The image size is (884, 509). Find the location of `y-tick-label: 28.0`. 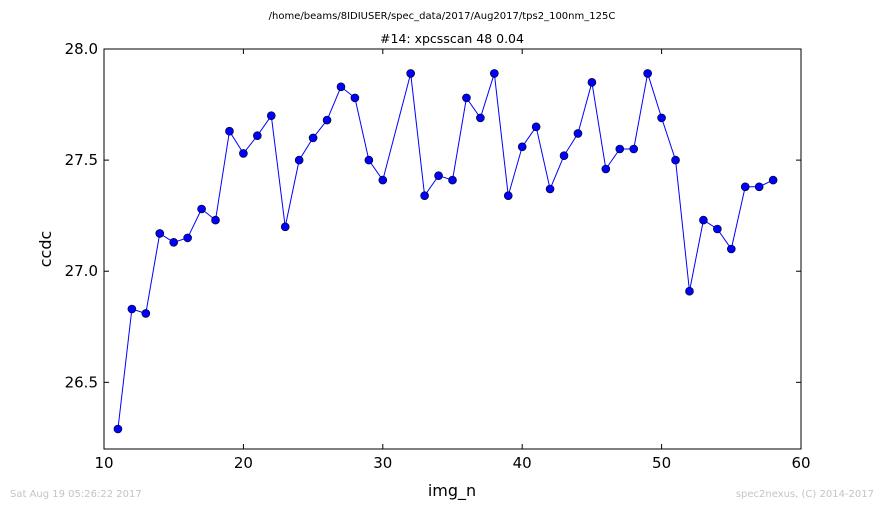

y-tick-label: 28.0 is located at coordinates (81, 49).